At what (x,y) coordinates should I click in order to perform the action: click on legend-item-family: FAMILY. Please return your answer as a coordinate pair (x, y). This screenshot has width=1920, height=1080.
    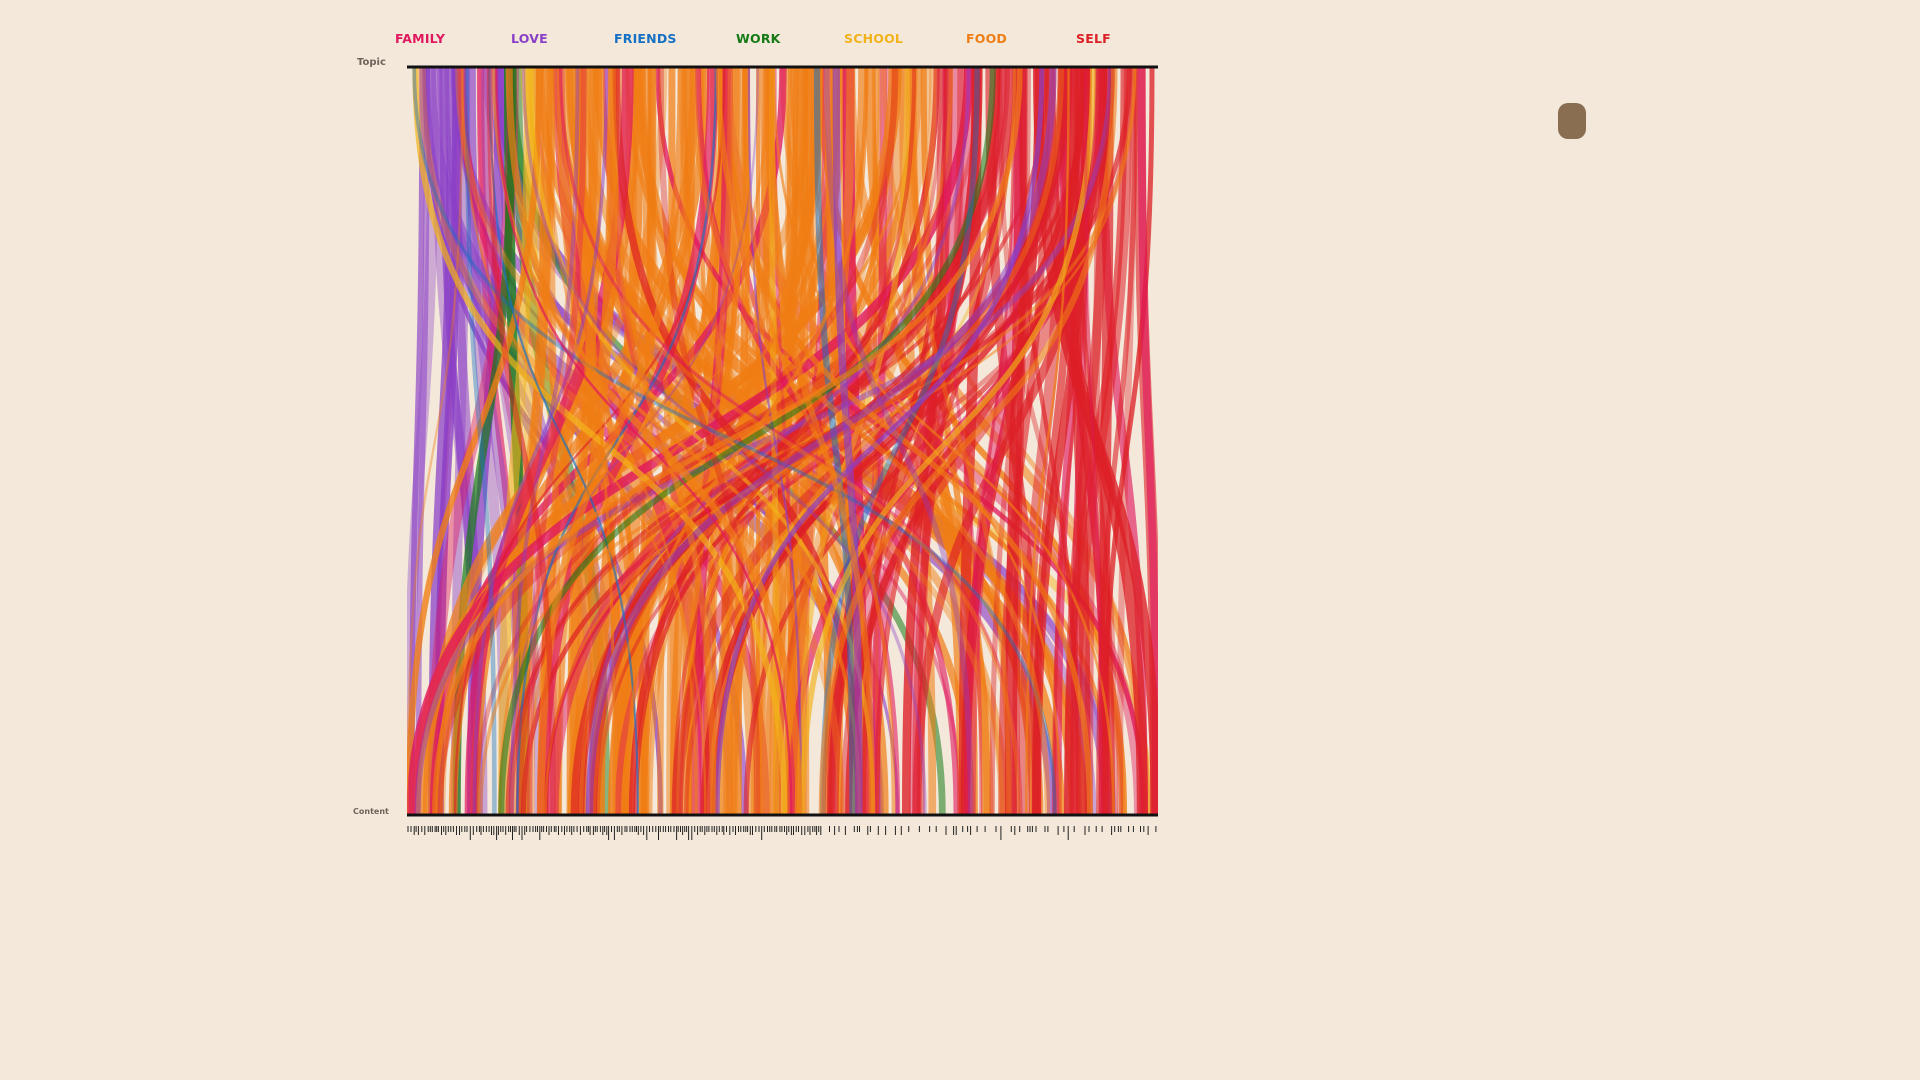
    Looking at the image, I should click on (420, 38).